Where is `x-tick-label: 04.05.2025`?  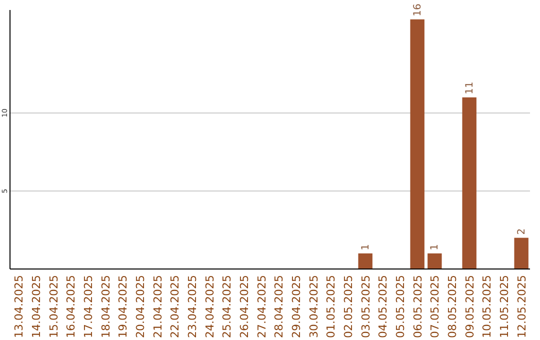 x-tick-label: 04.05.2025 is located at coordinates (383, 306).